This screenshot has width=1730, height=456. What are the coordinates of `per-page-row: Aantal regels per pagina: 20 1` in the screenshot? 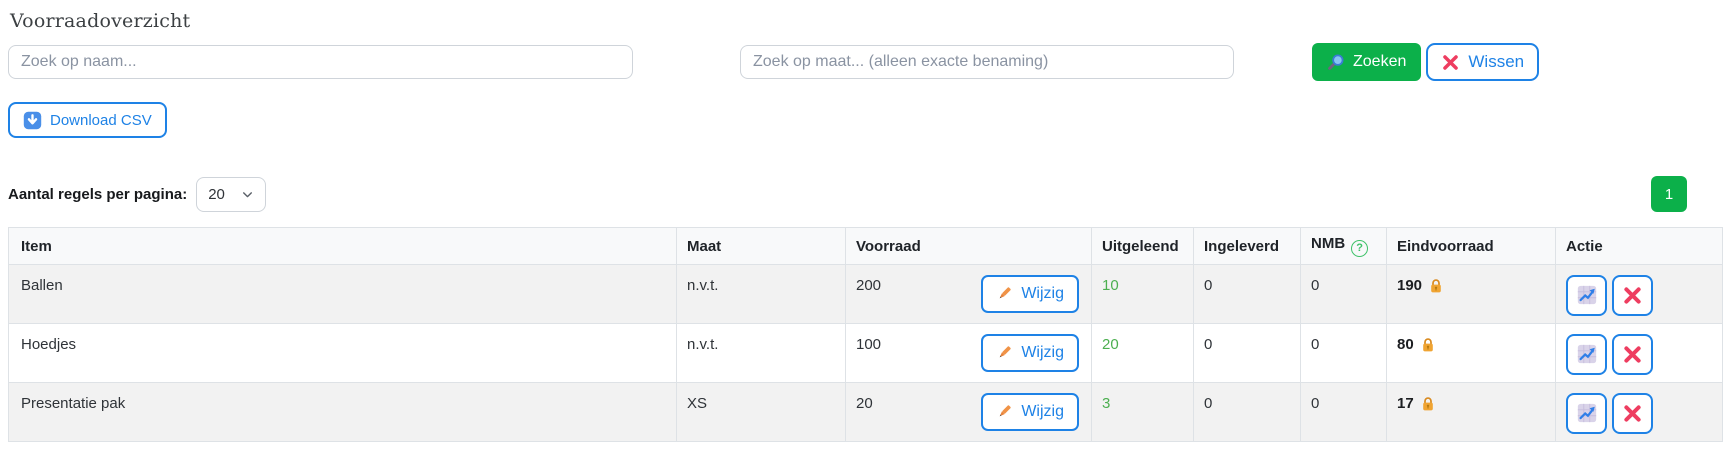 It's located at (865, 194).